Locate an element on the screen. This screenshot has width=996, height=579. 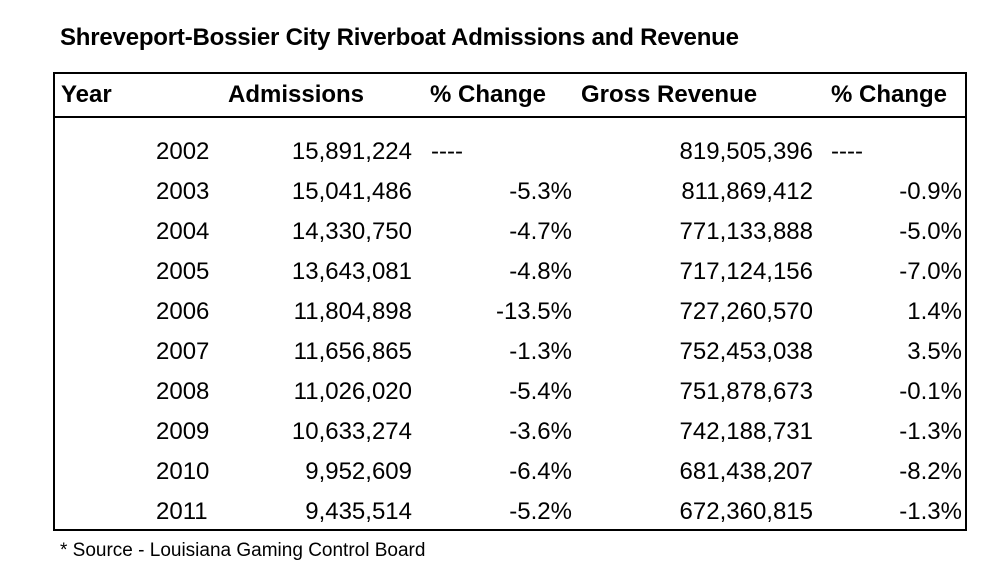
header-year: Year is located at coordinates (86, 94).